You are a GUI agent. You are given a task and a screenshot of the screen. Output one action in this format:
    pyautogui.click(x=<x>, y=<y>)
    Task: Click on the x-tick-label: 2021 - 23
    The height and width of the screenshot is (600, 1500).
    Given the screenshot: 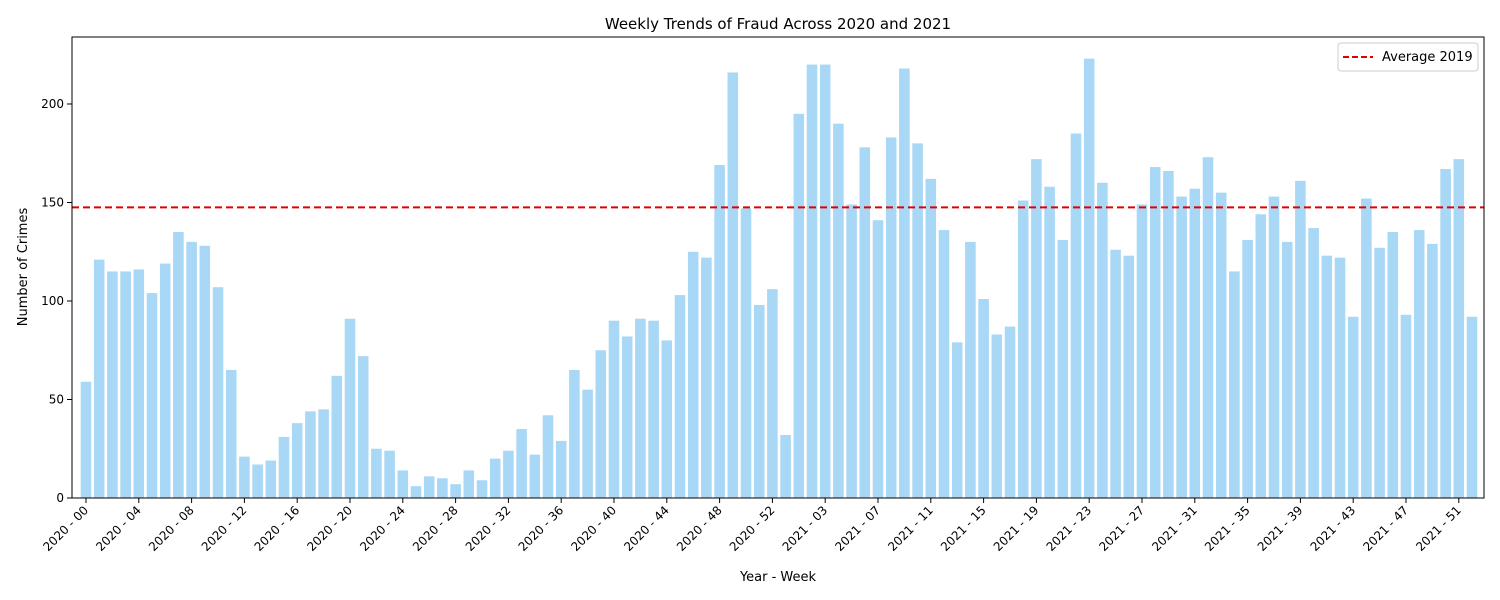 What is the action you would take?
    pyautogui.click(x=1069, y=528)
    